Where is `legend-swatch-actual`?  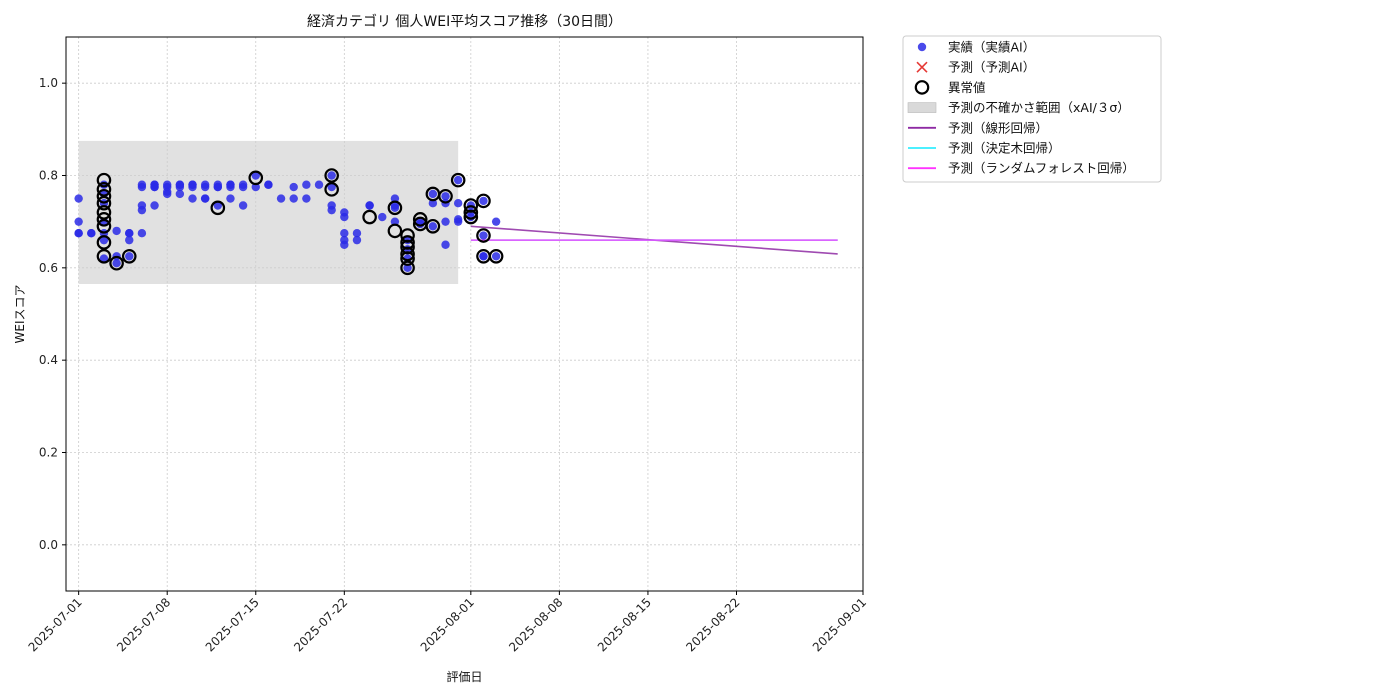 legend-swatch-actual is located at coordinates (922, 47).